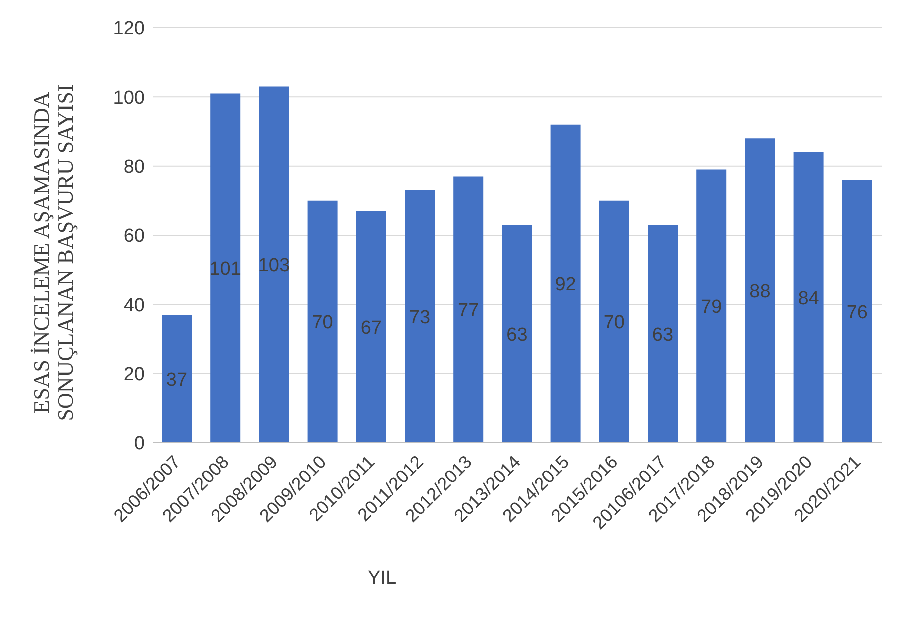 This screenshot has width=910, height=624. Describe the element at coordinates (139, 444) in the screenshot. I see `y-tick-label: 0` at that location.